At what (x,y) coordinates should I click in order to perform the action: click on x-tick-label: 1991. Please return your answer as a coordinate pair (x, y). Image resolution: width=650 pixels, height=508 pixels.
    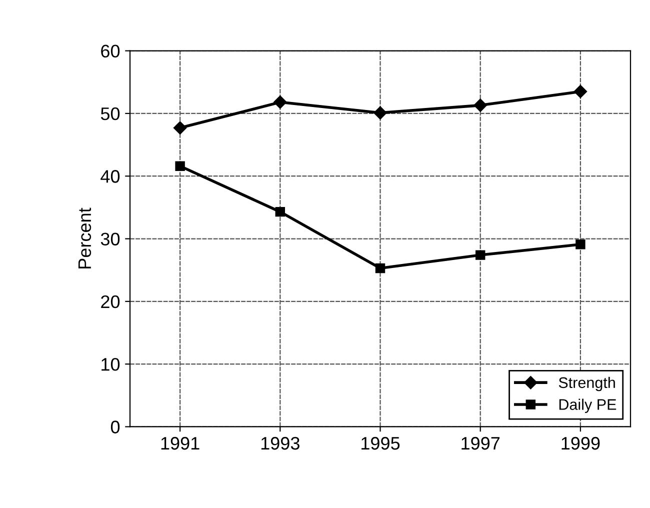
    Looking at the image, I should click on (180, 443).